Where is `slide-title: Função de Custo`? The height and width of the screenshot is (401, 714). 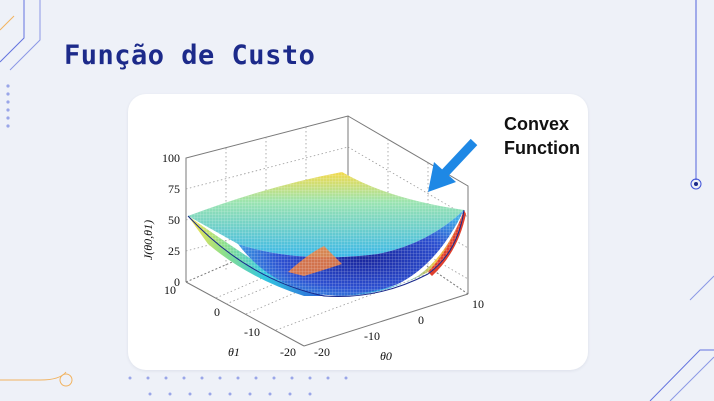 slide-title: Função de Custo is located at coordinates (190, 55).